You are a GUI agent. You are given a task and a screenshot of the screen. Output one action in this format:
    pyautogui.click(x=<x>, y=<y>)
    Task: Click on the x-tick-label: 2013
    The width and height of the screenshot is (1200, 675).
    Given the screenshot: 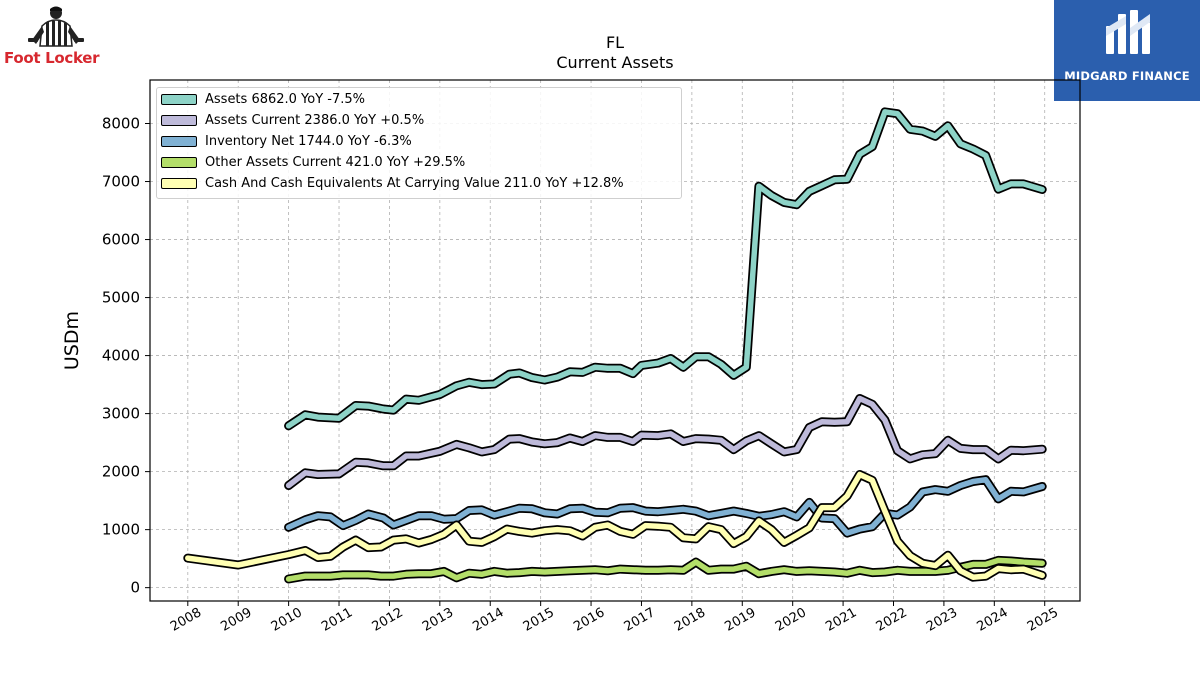 What is the action you would take?
    pyautogui.click(x=438, y=620)
    